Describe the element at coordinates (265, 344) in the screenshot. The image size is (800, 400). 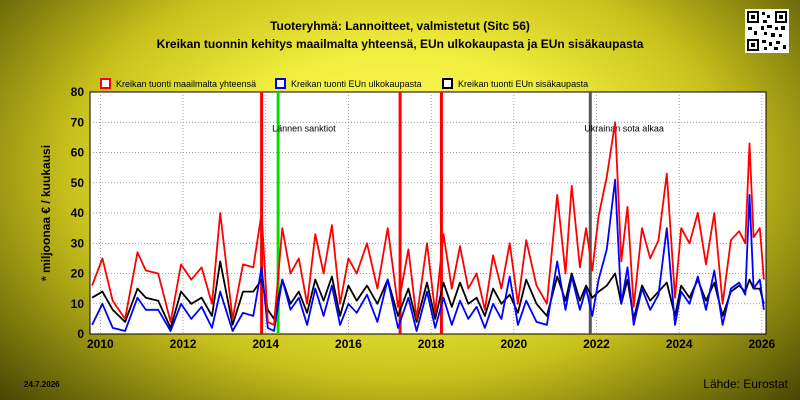
I see `x-tick-label: 2014` at that location.